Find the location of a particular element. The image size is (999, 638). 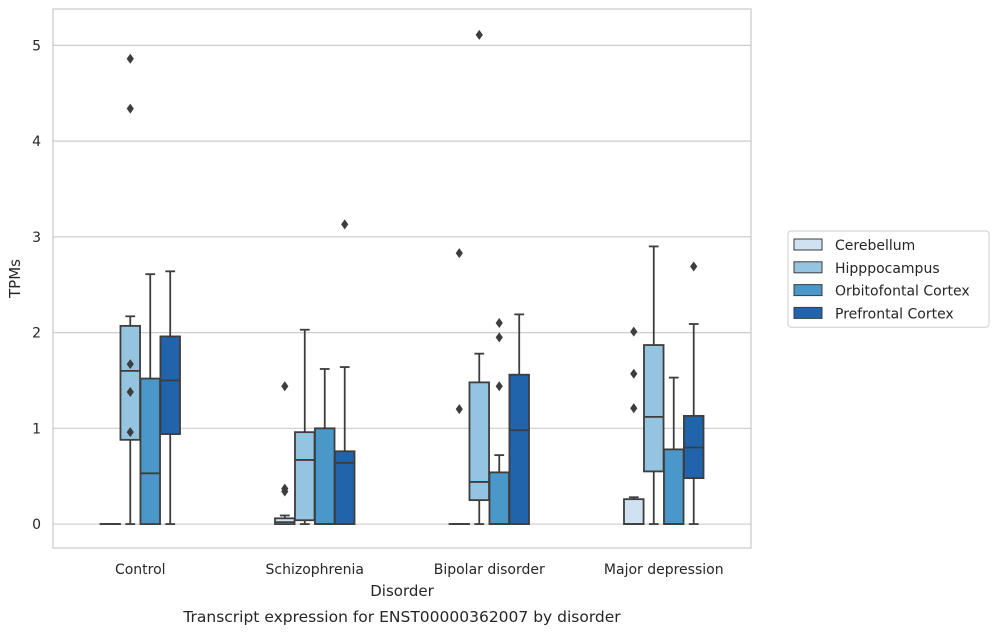

y-axis-label: TPMs is located at coordinates (15, 279).